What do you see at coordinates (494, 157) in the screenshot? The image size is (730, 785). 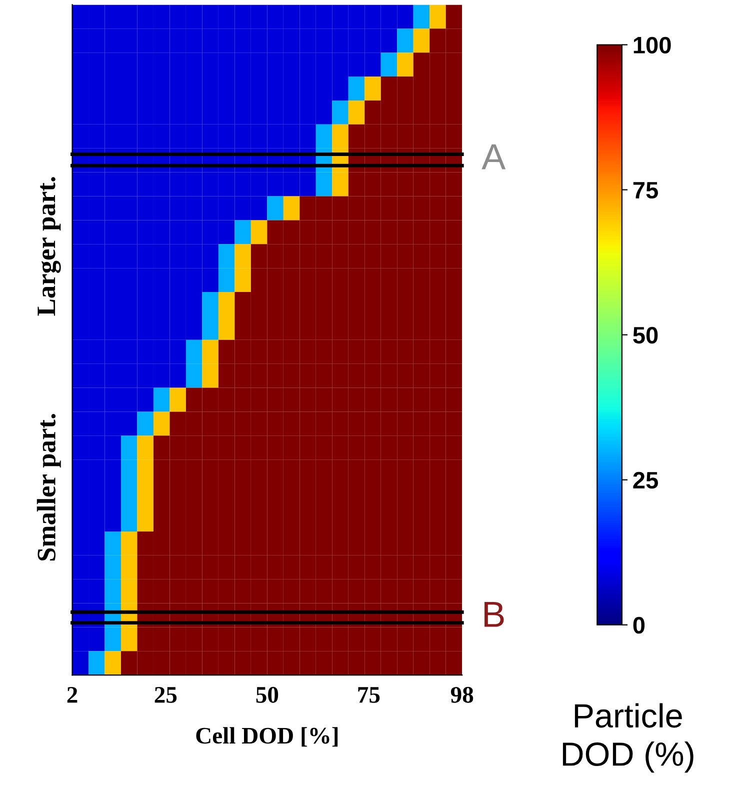 I see `text: A` at bounding box center [494, 157].